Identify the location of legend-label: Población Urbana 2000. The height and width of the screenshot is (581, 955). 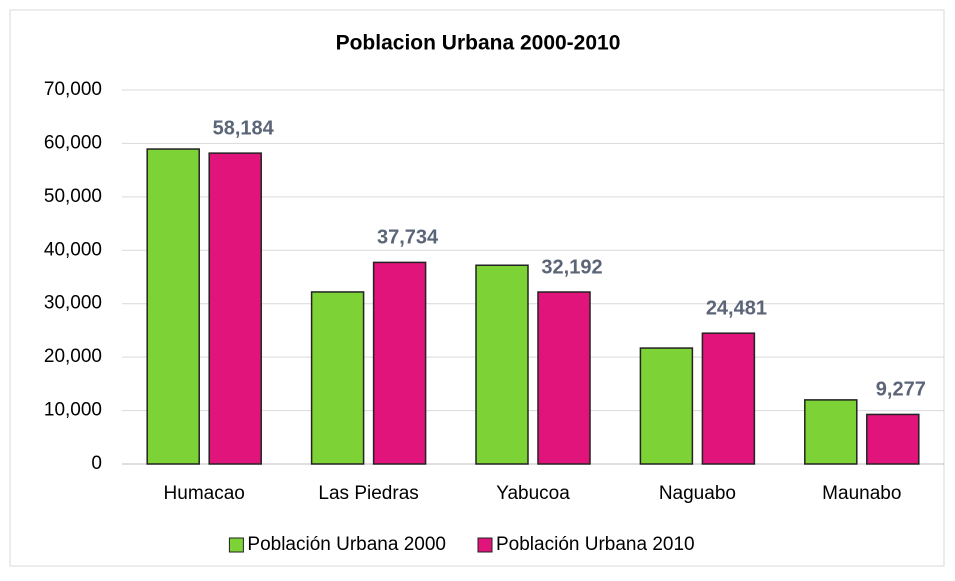
(346, 544).